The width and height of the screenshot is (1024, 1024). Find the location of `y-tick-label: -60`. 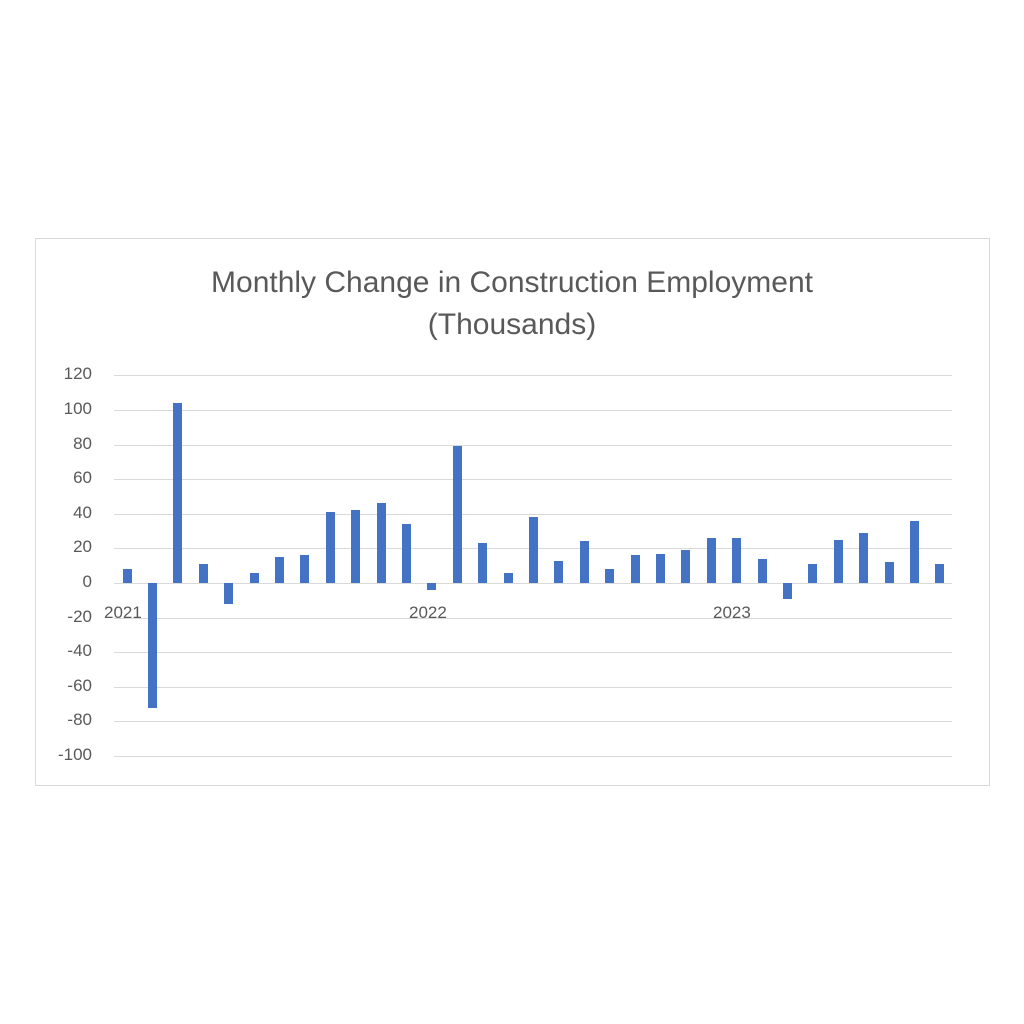

y-tick-label: -60 is located at coordinates (79, 685).